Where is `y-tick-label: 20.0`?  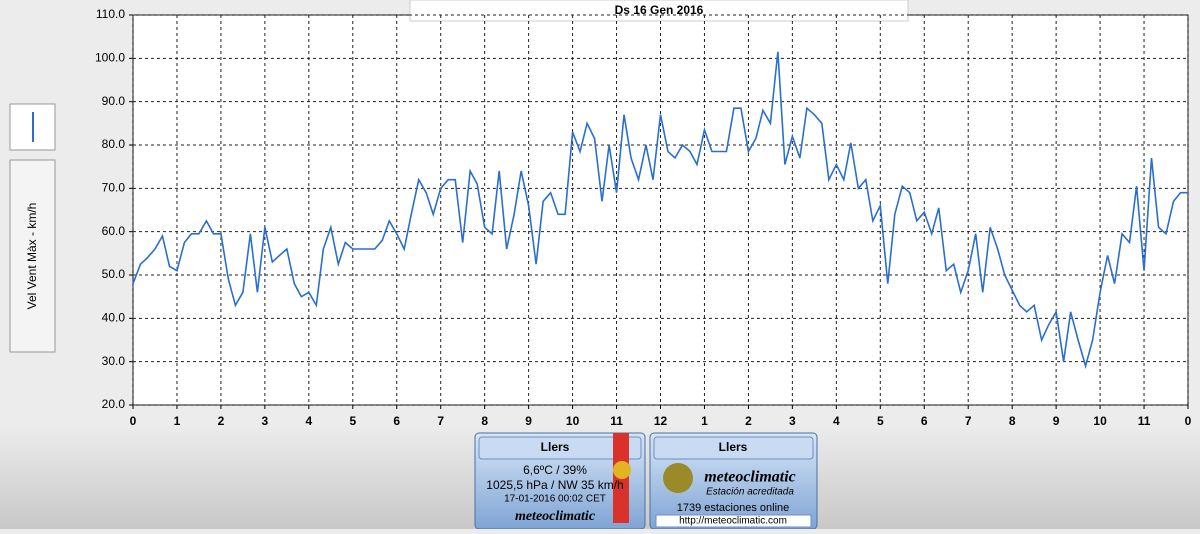 y-tick-label: 20.0 is located at coordinates (114, 404).